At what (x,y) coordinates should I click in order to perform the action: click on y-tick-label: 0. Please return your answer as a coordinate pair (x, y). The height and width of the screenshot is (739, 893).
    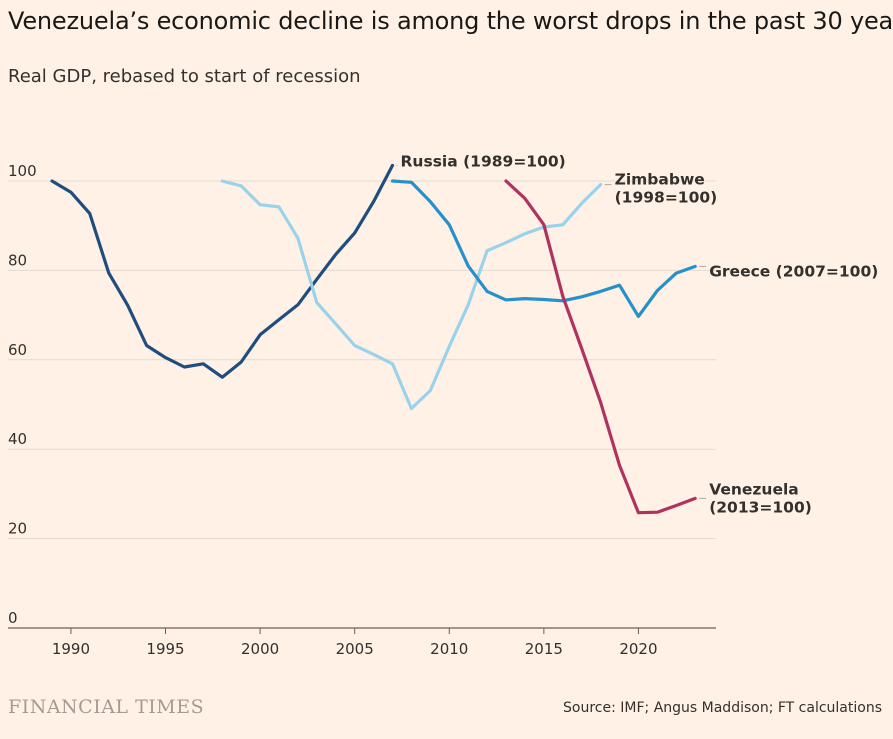
    Looking at the image, I should click on (13, 618).